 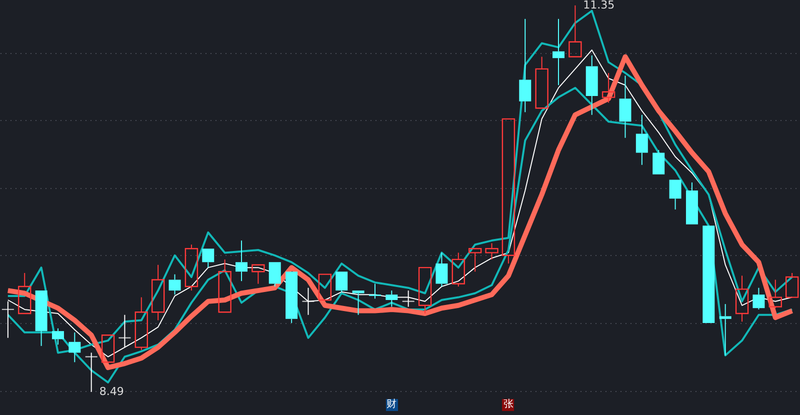 I want to click on annotation: 8.49, so click(x=111, y=391).